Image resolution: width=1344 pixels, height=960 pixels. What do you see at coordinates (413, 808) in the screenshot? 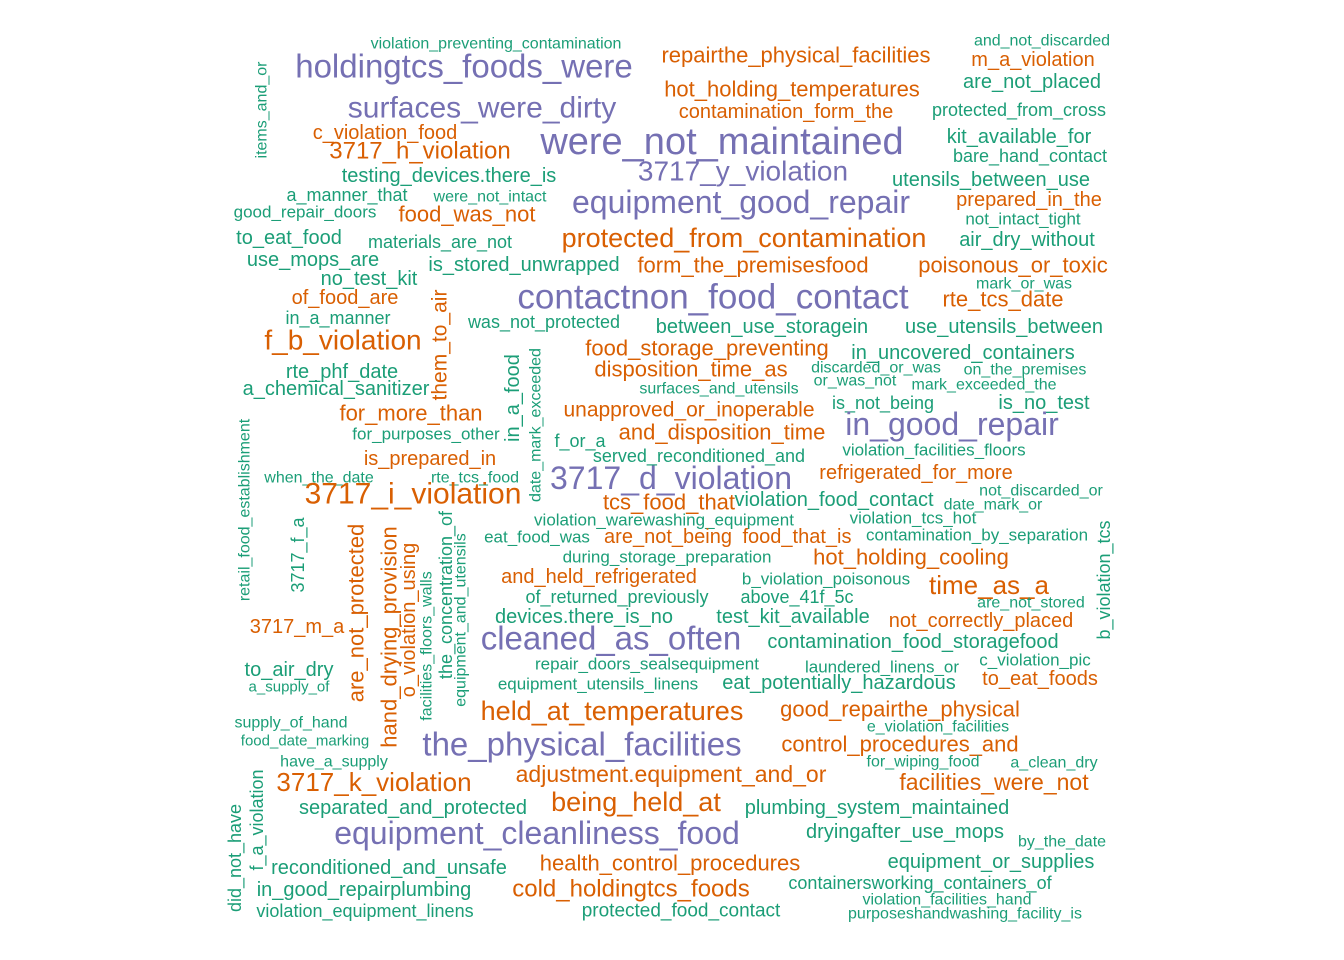
I see `word-separated-and-protected: separated_and_protected` at bounding box center [413, 808].